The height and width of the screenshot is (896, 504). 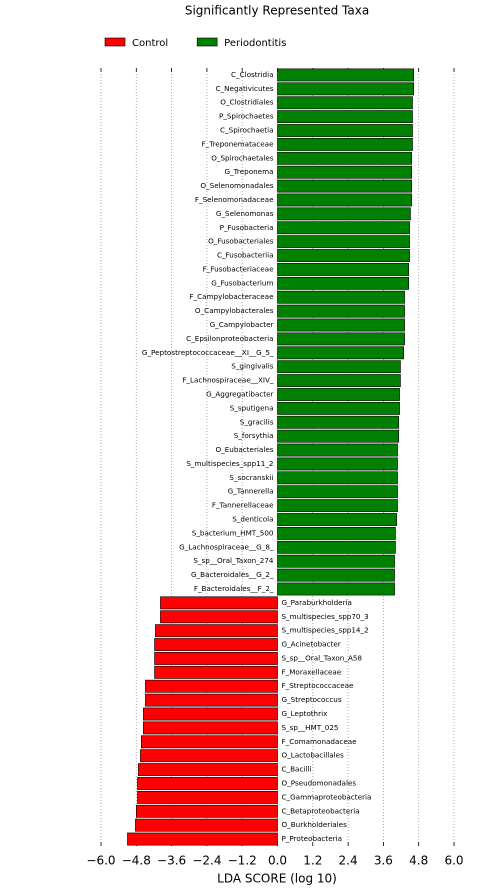 What do you see at coordinates (322, 657) in the screenshot?
I see `bar-label: S_sp__Oral_Taxon_A58` at bounding box center [322, 657].